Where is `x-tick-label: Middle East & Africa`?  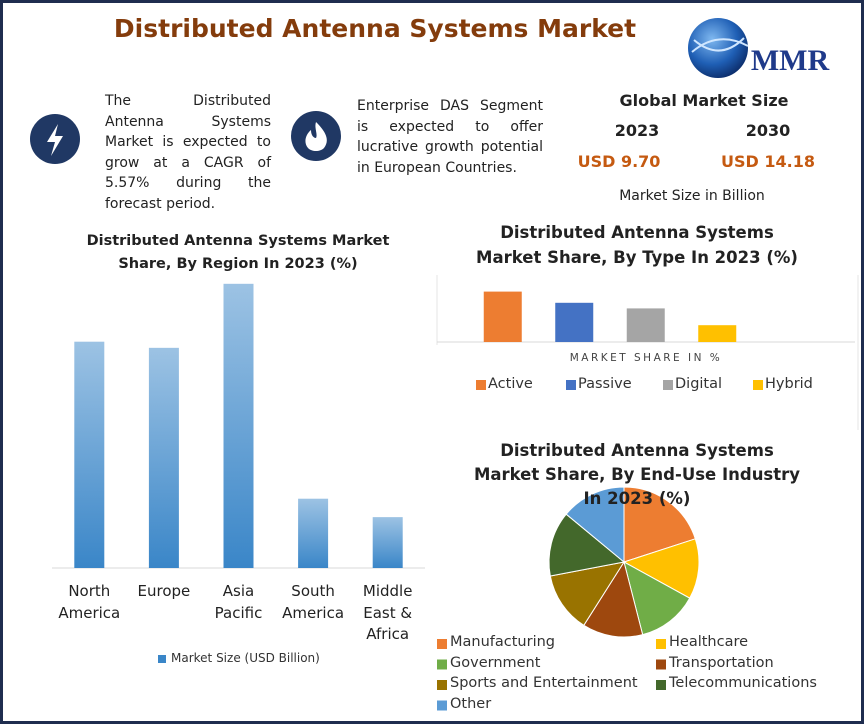 x-tick-label: Middle East & Africa is located at coordinates (387, 612).